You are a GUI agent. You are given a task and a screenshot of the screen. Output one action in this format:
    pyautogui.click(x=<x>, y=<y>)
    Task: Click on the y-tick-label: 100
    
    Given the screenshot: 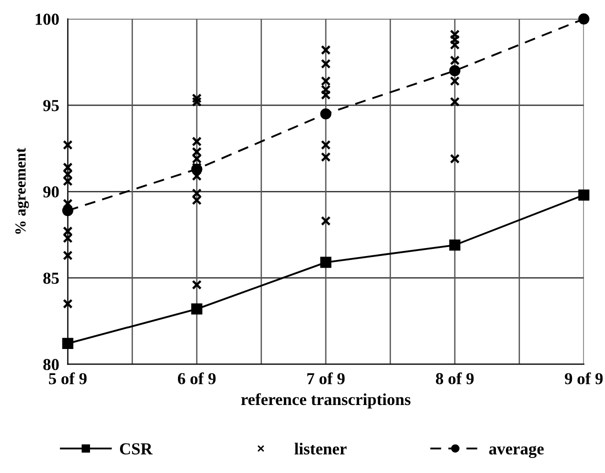 What is the action you would take?
    pyautogui.click(x=47, y=19)
    